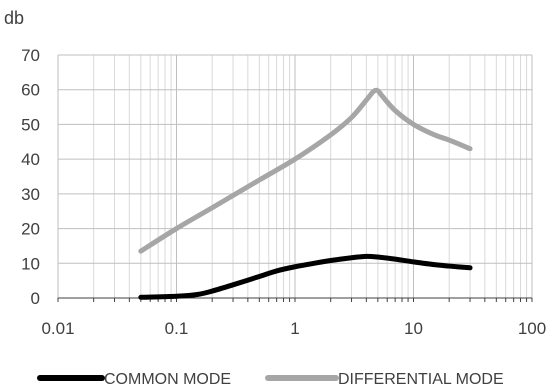 Image resolution: width=552 pixels, height=392 pixels. Describe the element at coordinates (30, 263) in the screenshot. I see `y-tick-label: 10` at that location.